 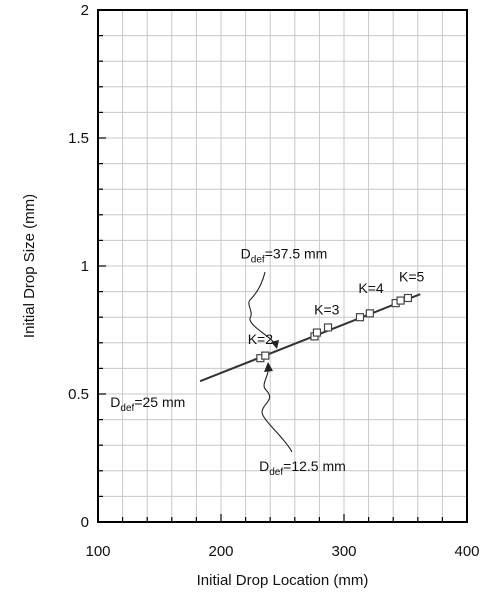 I want to click on callout-label: Ddef=12.5 mm, so click(x=302, y=468).